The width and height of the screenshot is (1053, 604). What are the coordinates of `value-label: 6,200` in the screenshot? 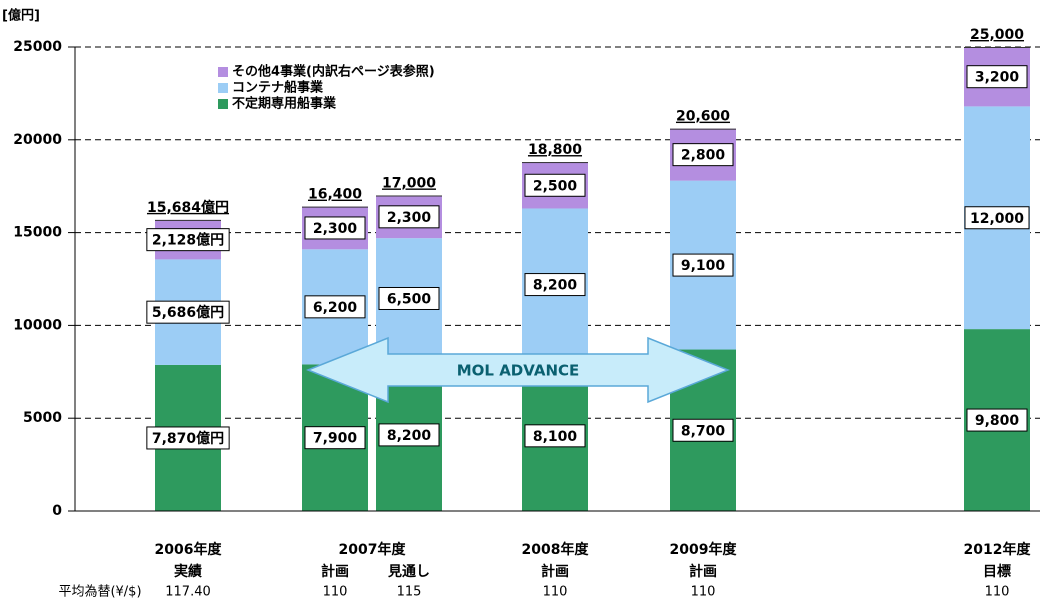 It's located at (335, 308).